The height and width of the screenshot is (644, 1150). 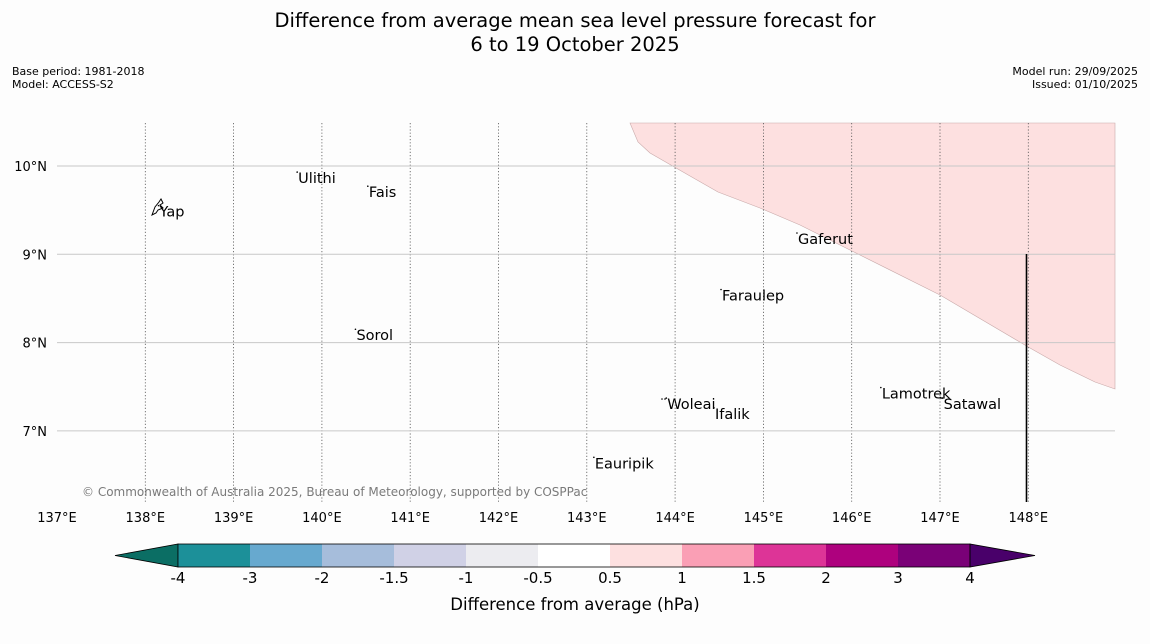 I want to click on colorbar-tick-label: 1.5, so click(x=754, y=578).